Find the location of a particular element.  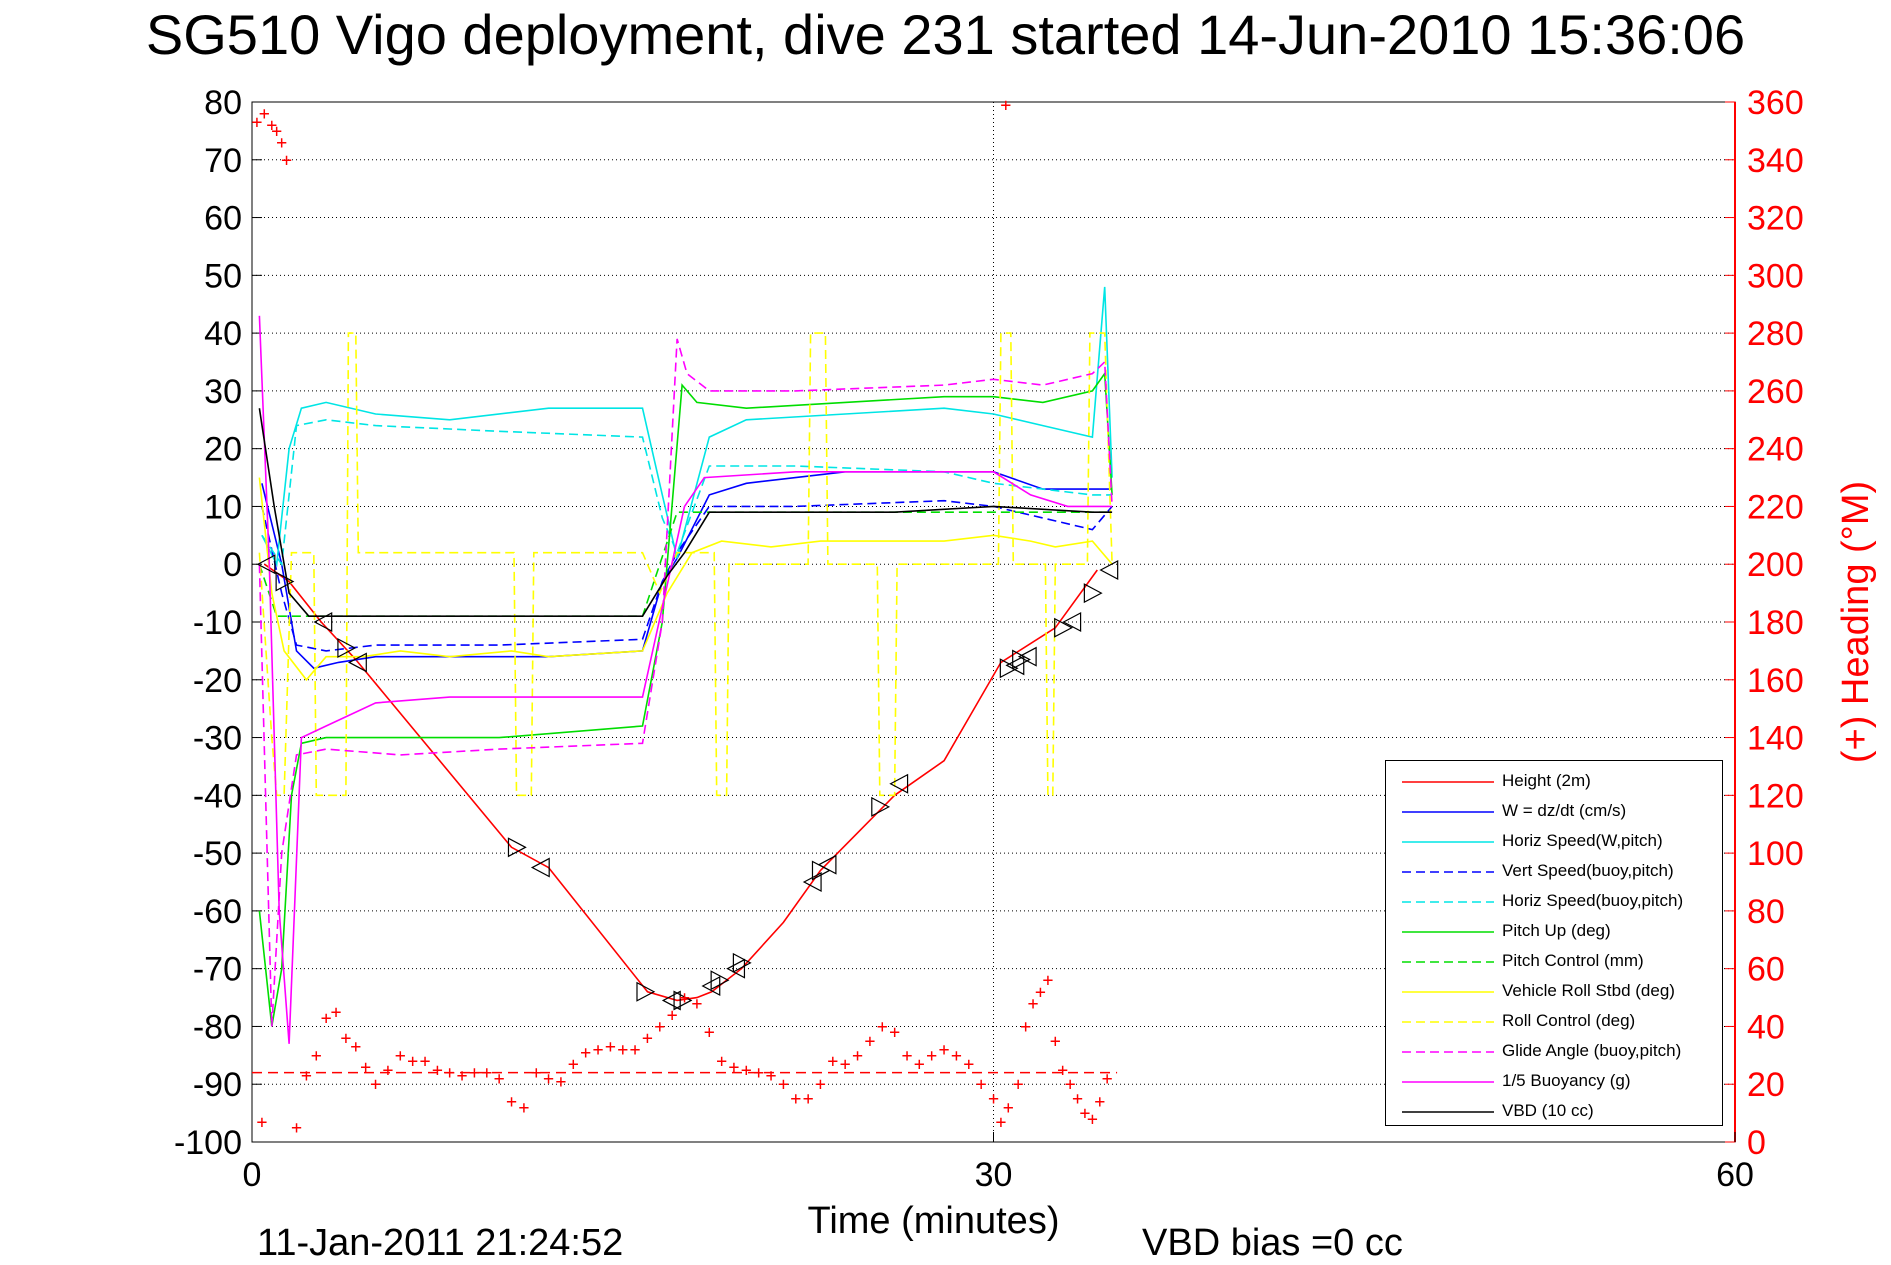

legend-label: Roll Control (deg) is located at coordinates (1569, 1020).